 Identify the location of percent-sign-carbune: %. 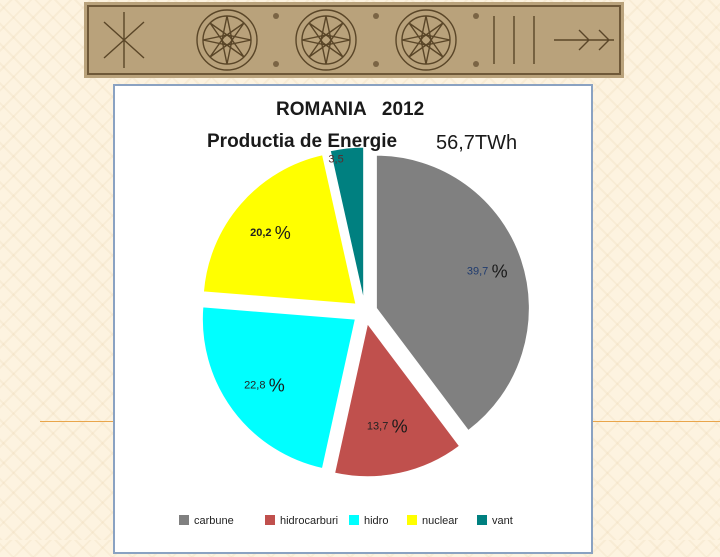
(500, 271).